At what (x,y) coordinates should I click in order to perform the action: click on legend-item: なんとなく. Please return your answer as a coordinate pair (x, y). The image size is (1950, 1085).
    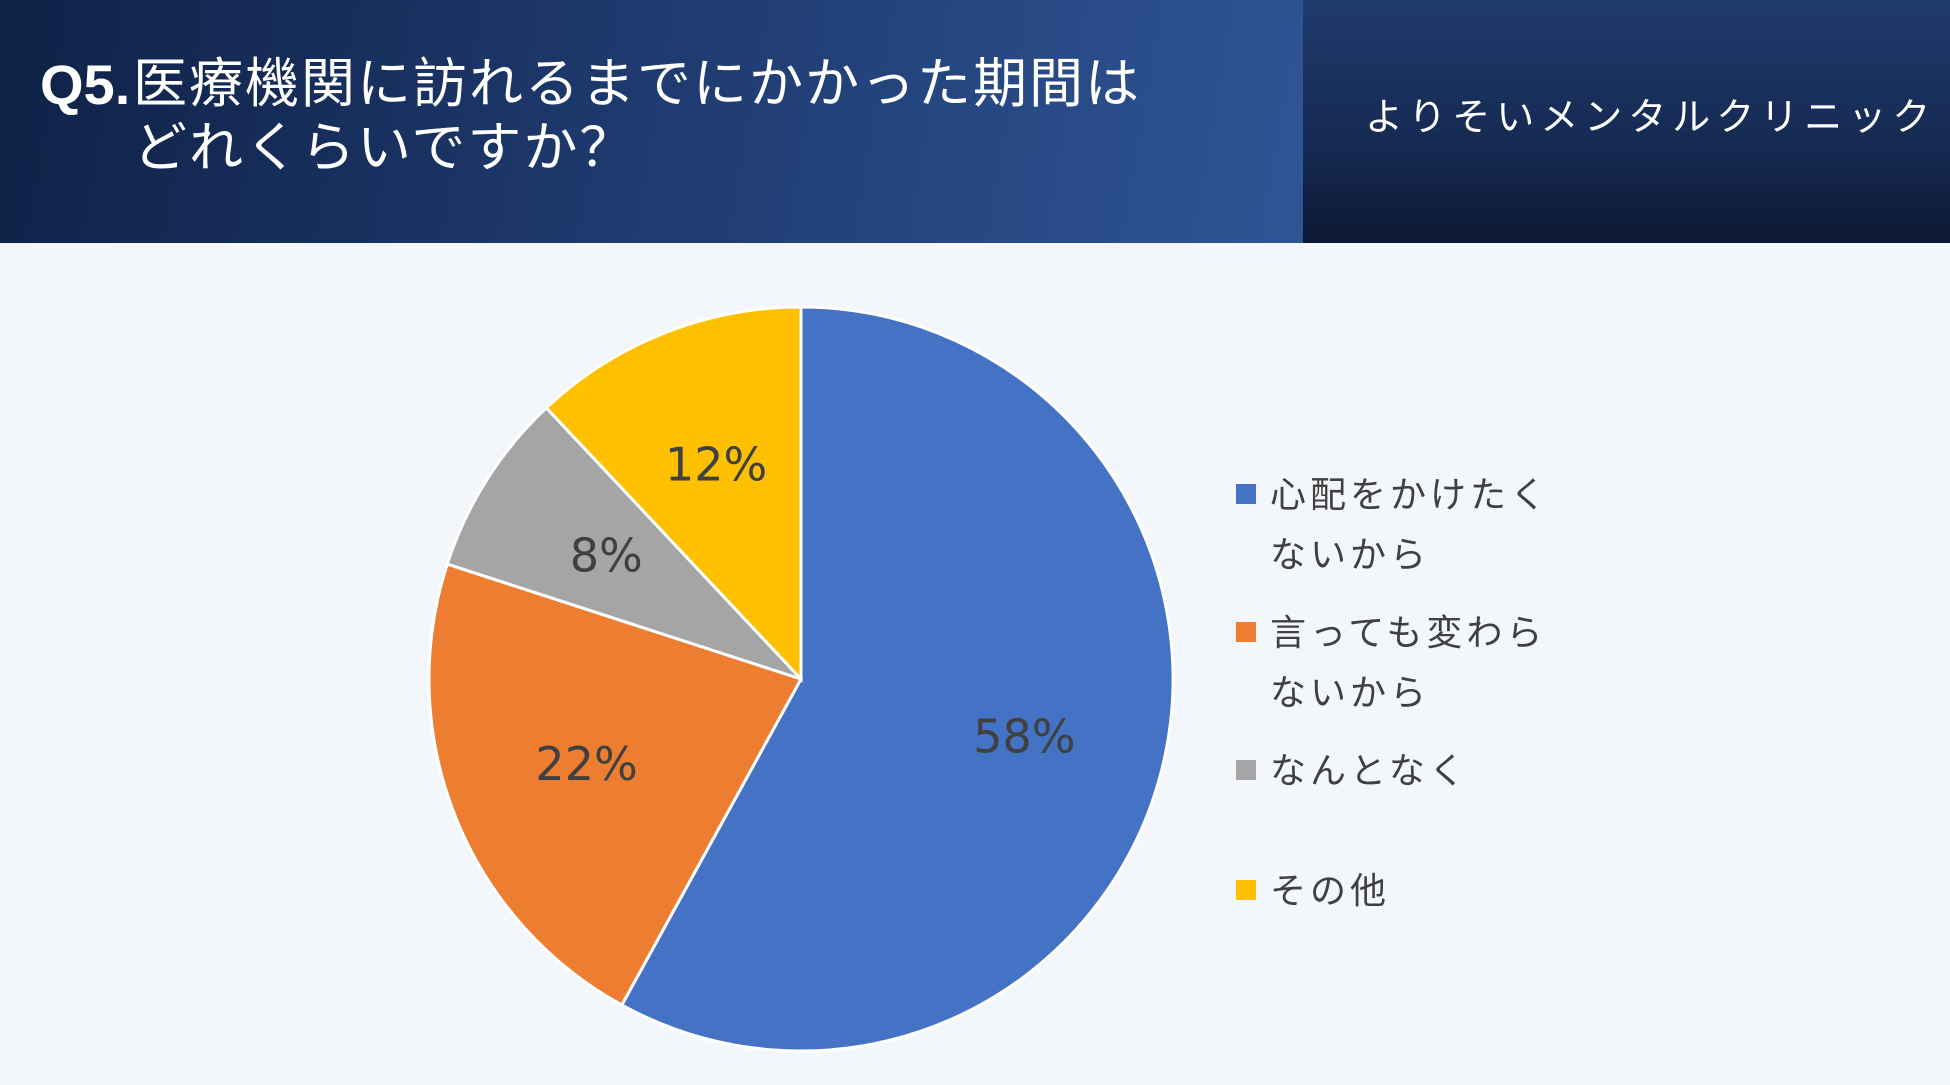
    Looking at the image, I should click on (1401, 772).